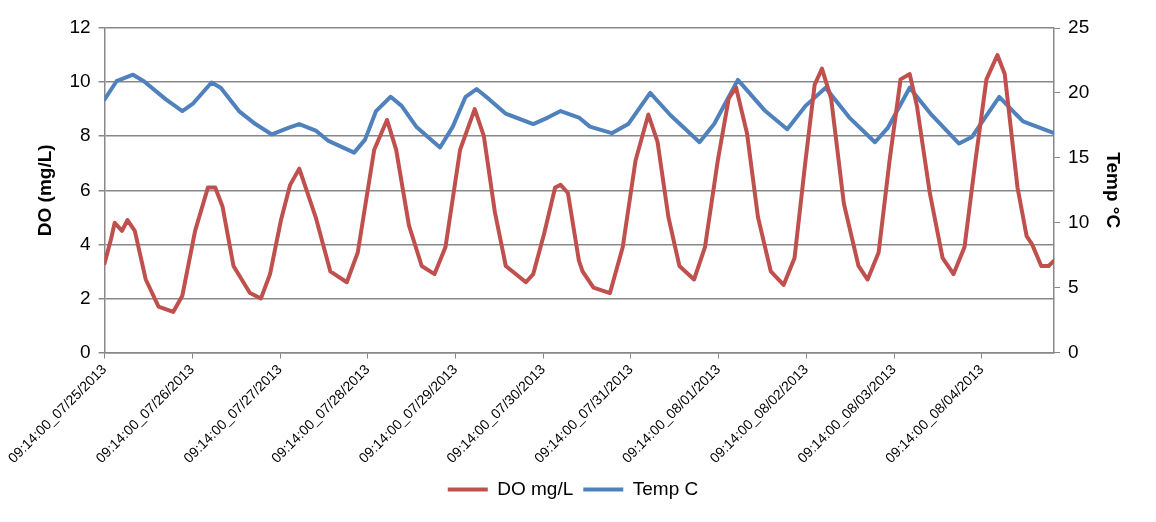  I want to click on y-tick-label: 4, so click(86, 243).